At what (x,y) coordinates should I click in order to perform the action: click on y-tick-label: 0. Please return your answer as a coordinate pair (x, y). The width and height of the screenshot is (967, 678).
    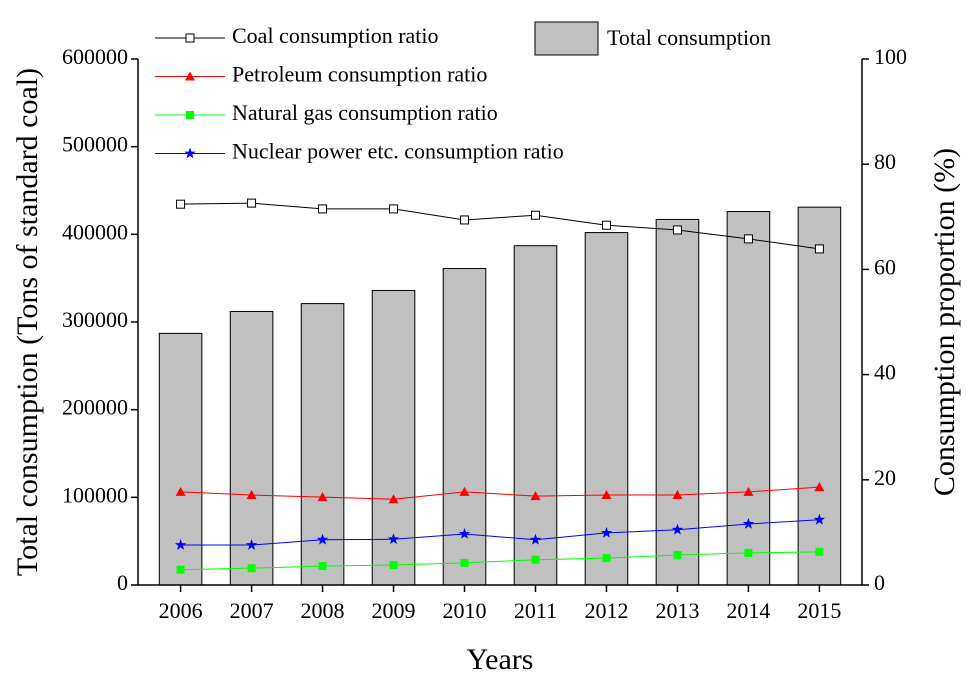
    Looking at the image, I should click on (122, 582).